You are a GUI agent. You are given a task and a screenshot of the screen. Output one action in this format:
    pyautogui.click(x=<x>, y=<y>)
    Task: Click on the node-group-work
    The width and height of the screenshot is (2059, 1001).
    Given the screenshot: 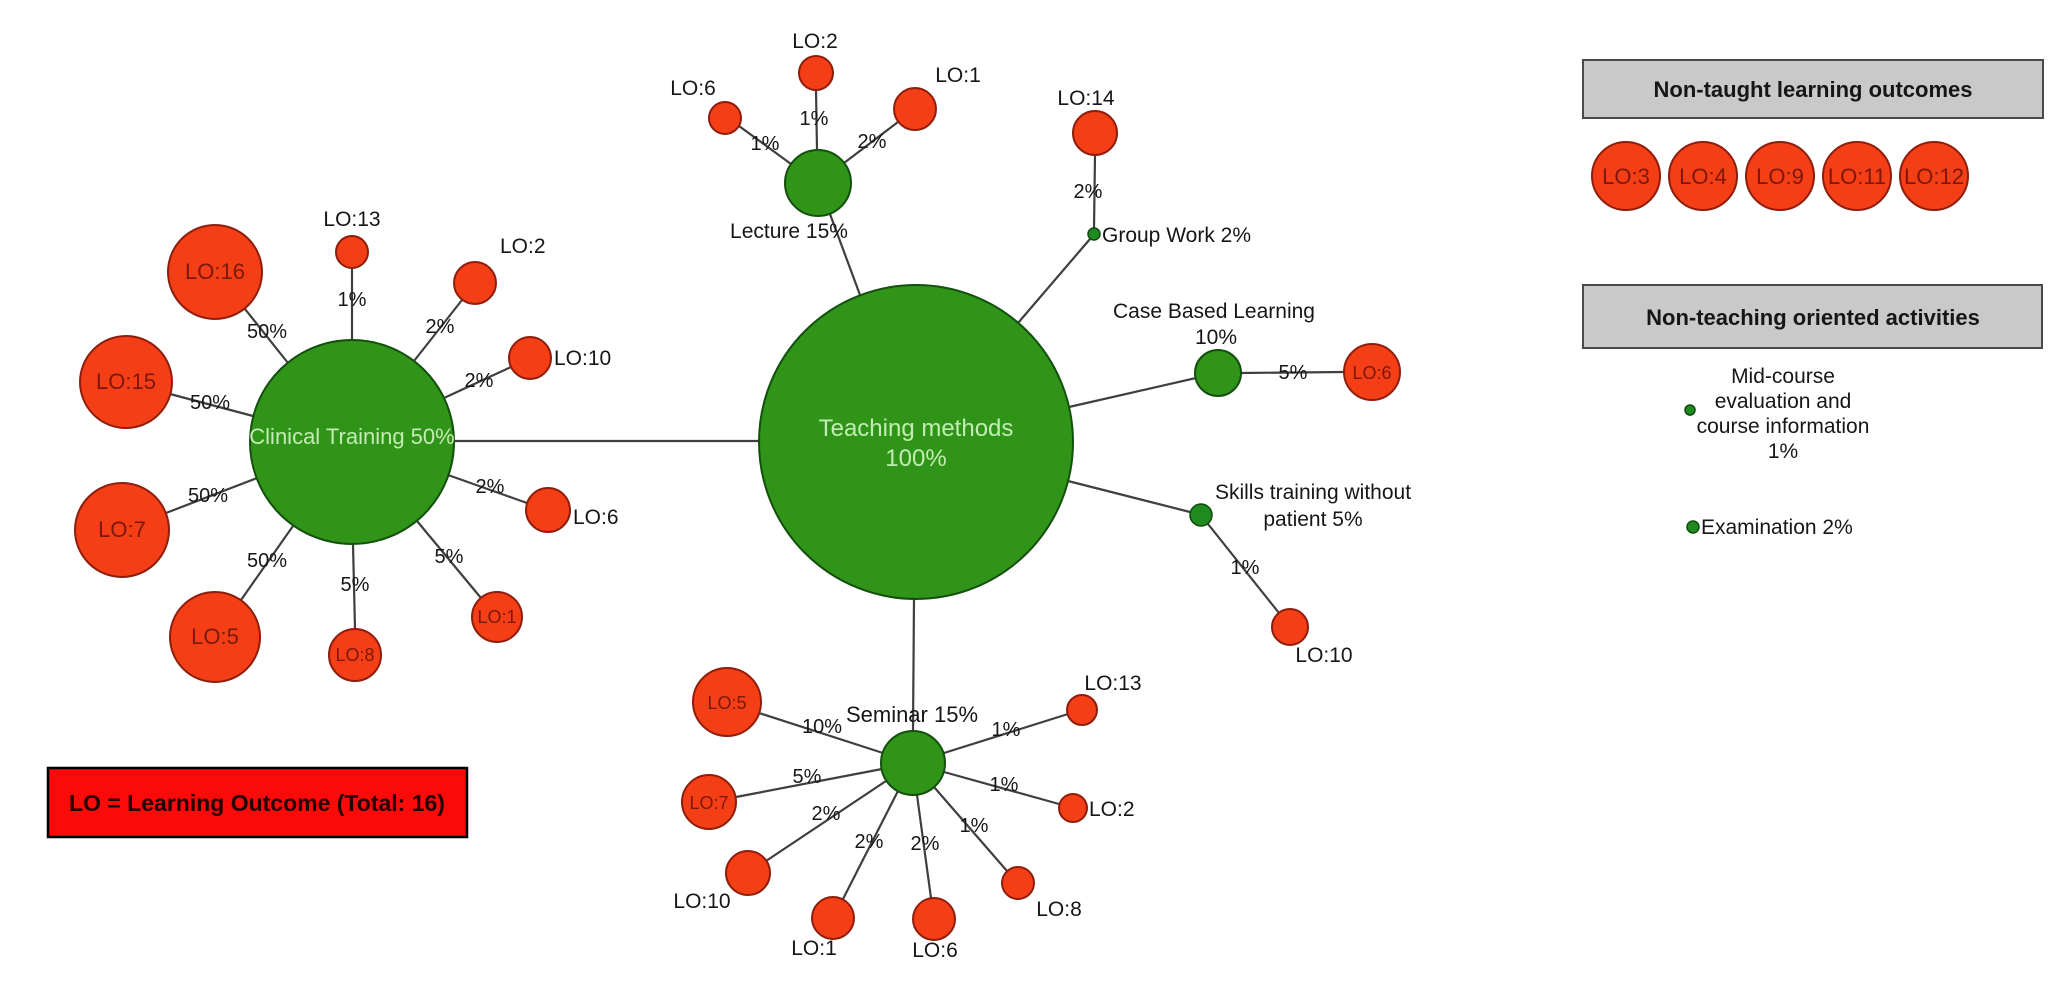 What is the action you would take?
    pyautogui.click(x=1094, y=234)
    